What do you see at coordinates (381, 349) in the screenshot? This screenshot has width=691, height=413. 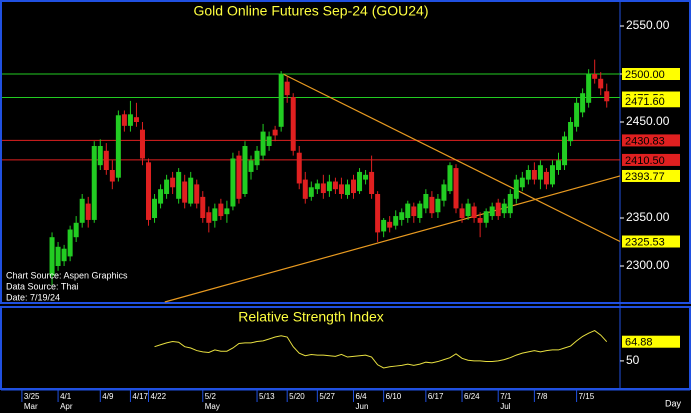 I see `rsi-line` at bounding box center [381, 349].